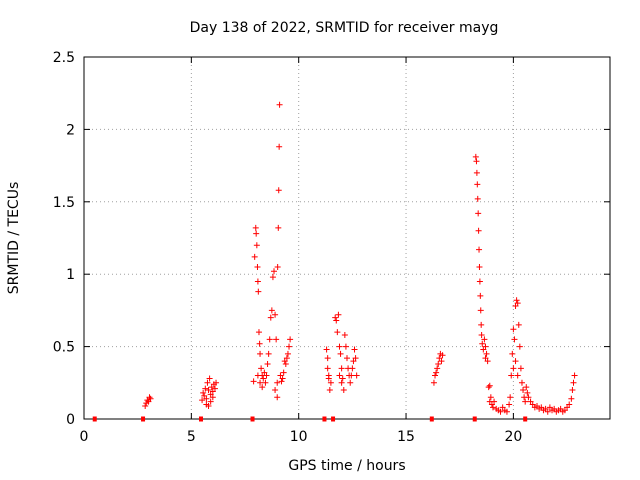  I want to click on y-tick-label: 2.5, so click(64, 58).